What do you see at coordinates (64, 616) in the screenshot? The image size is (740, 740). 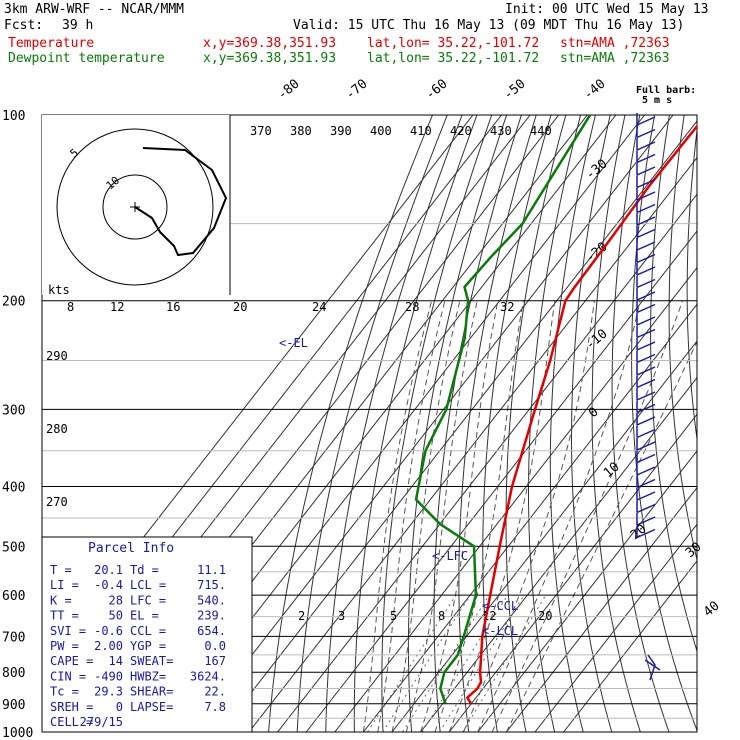 I see `parcel-info-cell: TT =` at bounding box center [64, 616].